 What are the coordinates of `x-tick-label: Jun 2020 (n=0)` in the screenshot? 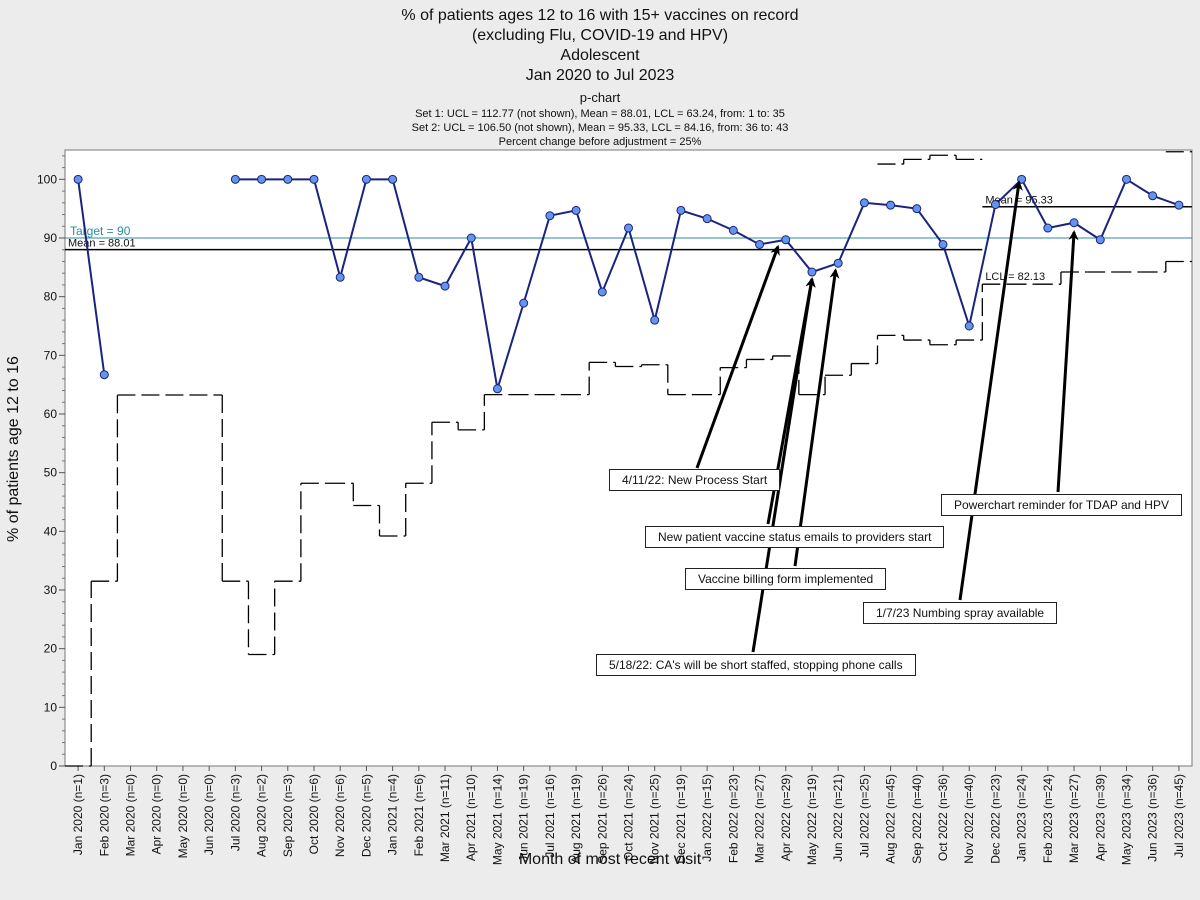 It's located at (209, 814).